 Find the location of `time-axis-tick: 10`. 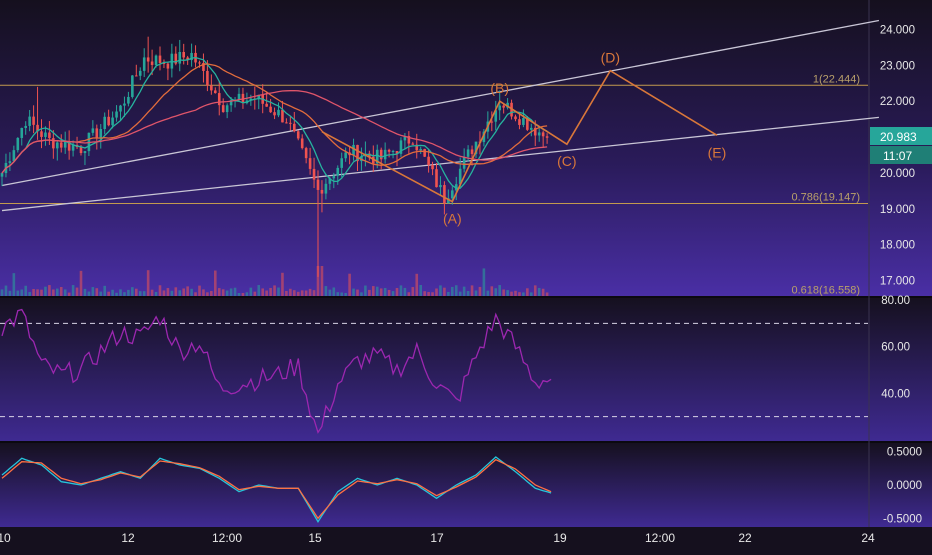

time-axis-tick: 10 is located at coordinates (5, 538).